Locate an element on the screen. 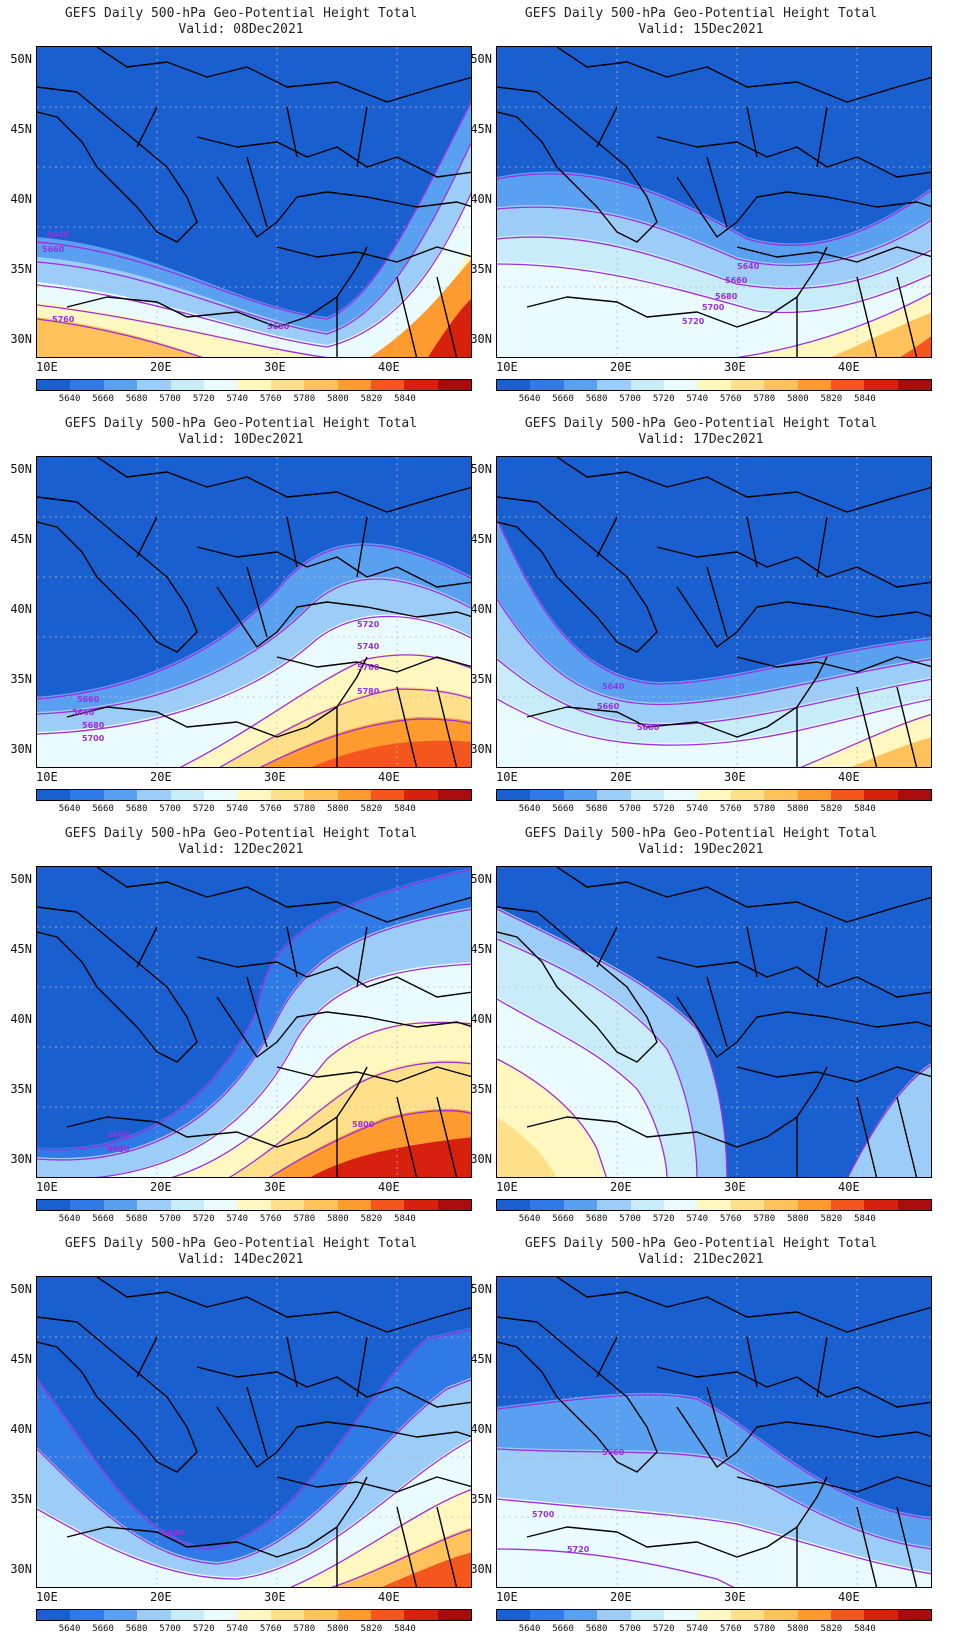 This screenshot has height=1640, width=964. height-field: 5660 5700 5720 is located at coordinates (714, 1432).